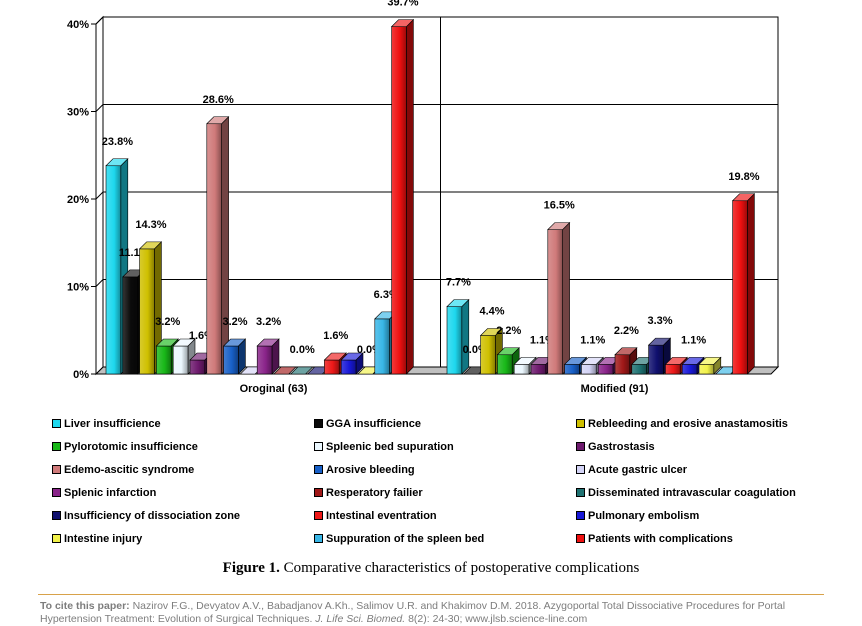  I want to click on citation-journal: J. Life Sci. Biomed., so click(360, 619).